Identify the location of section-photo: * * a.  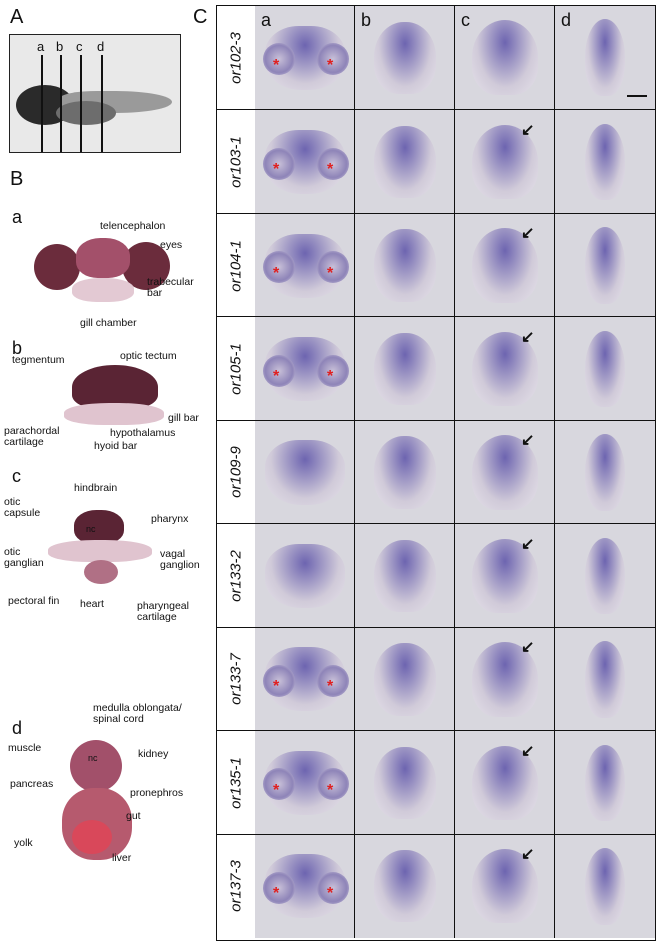
(305, 58).